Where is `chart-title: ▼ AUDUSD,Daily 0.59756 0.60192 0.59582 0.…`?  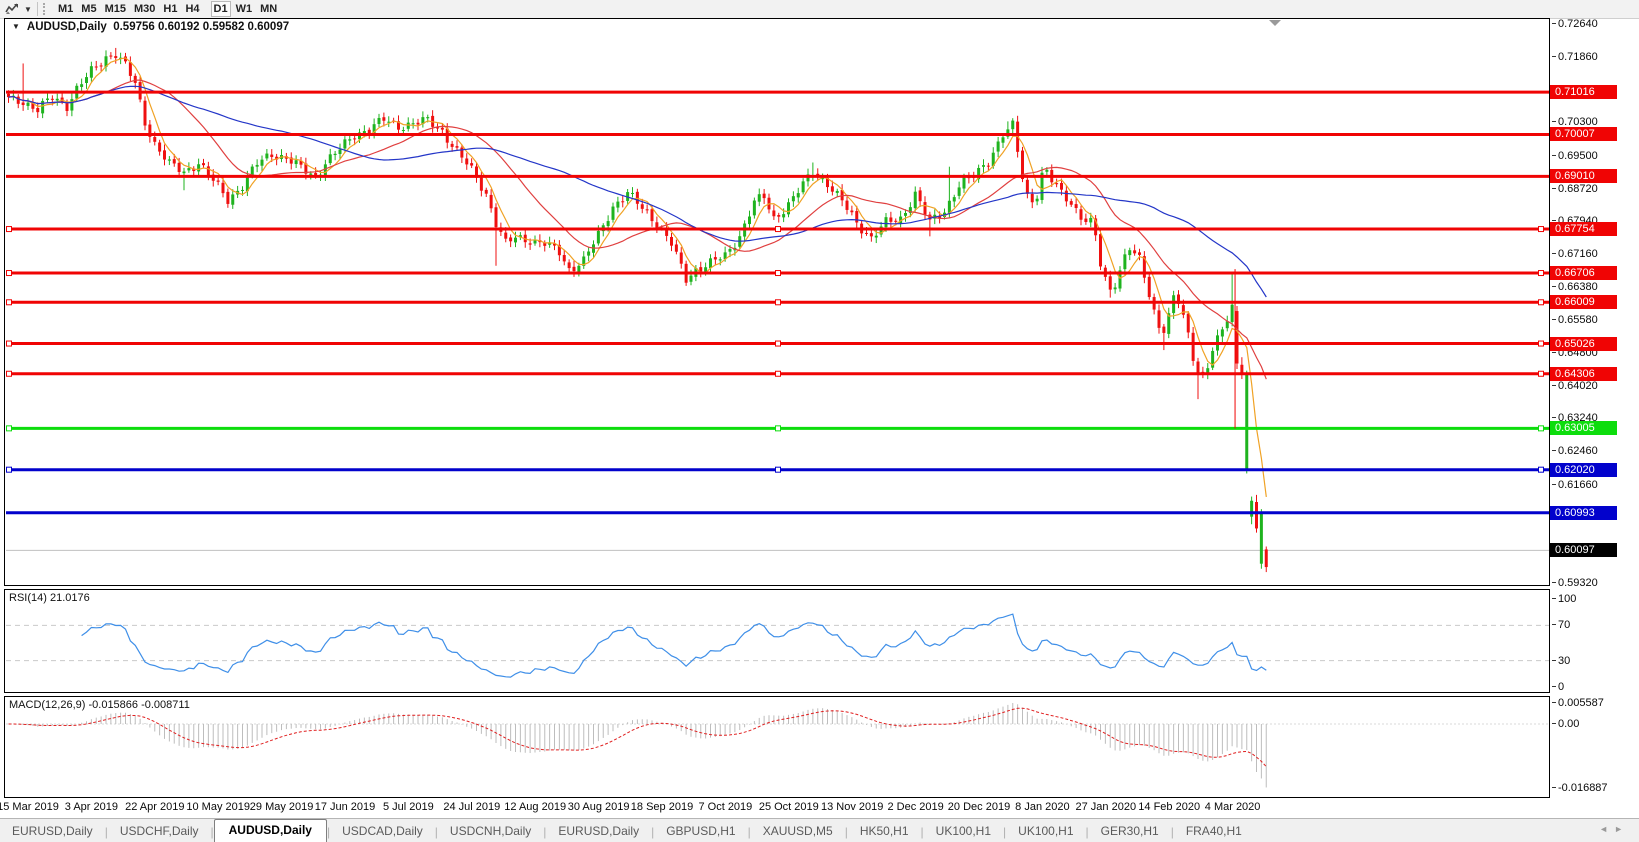 chart-title: ▼ AUDUSD,Daily 0.59756 0.60192 0.59582 0.… is located at coordinates (150, 27).